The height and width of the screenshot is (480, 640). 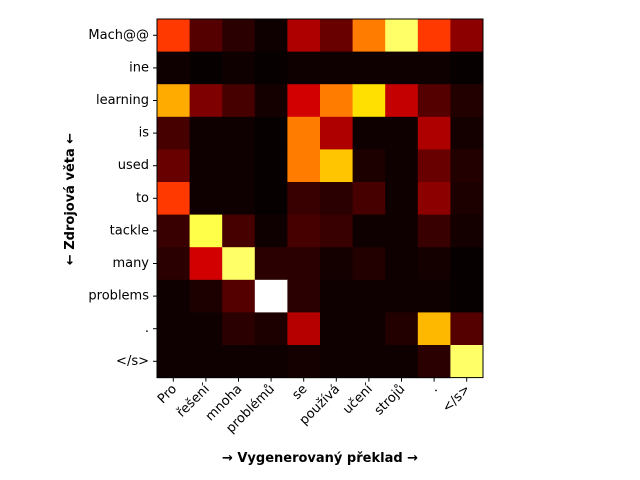 What do you see at coordinates (122, 100) in the screenshot?
I see `y-tick-label: learning` at bounding box center [122, 100].